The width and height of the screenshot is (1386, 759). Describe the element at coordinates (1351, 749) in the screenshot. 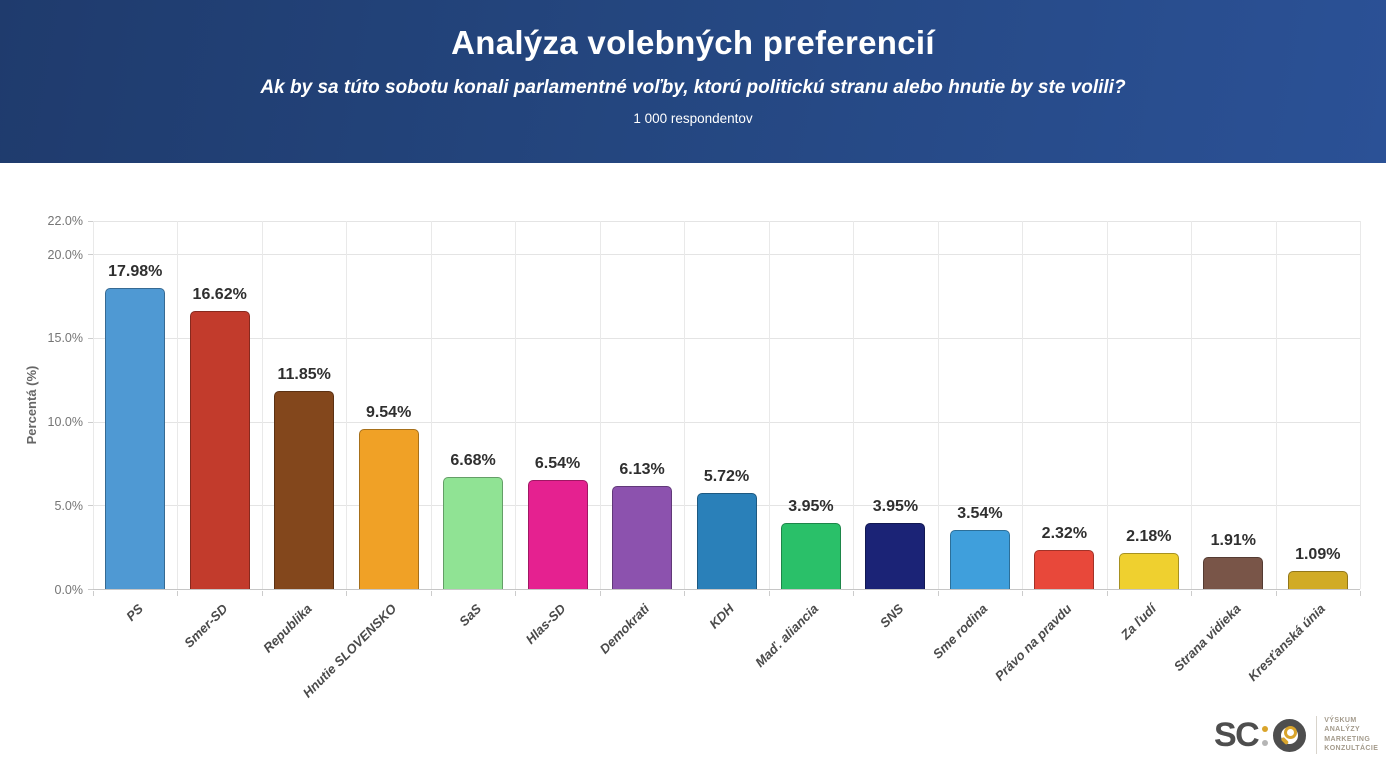

I see `logo-tagline-line: KONZULTÁCIE` at that location.